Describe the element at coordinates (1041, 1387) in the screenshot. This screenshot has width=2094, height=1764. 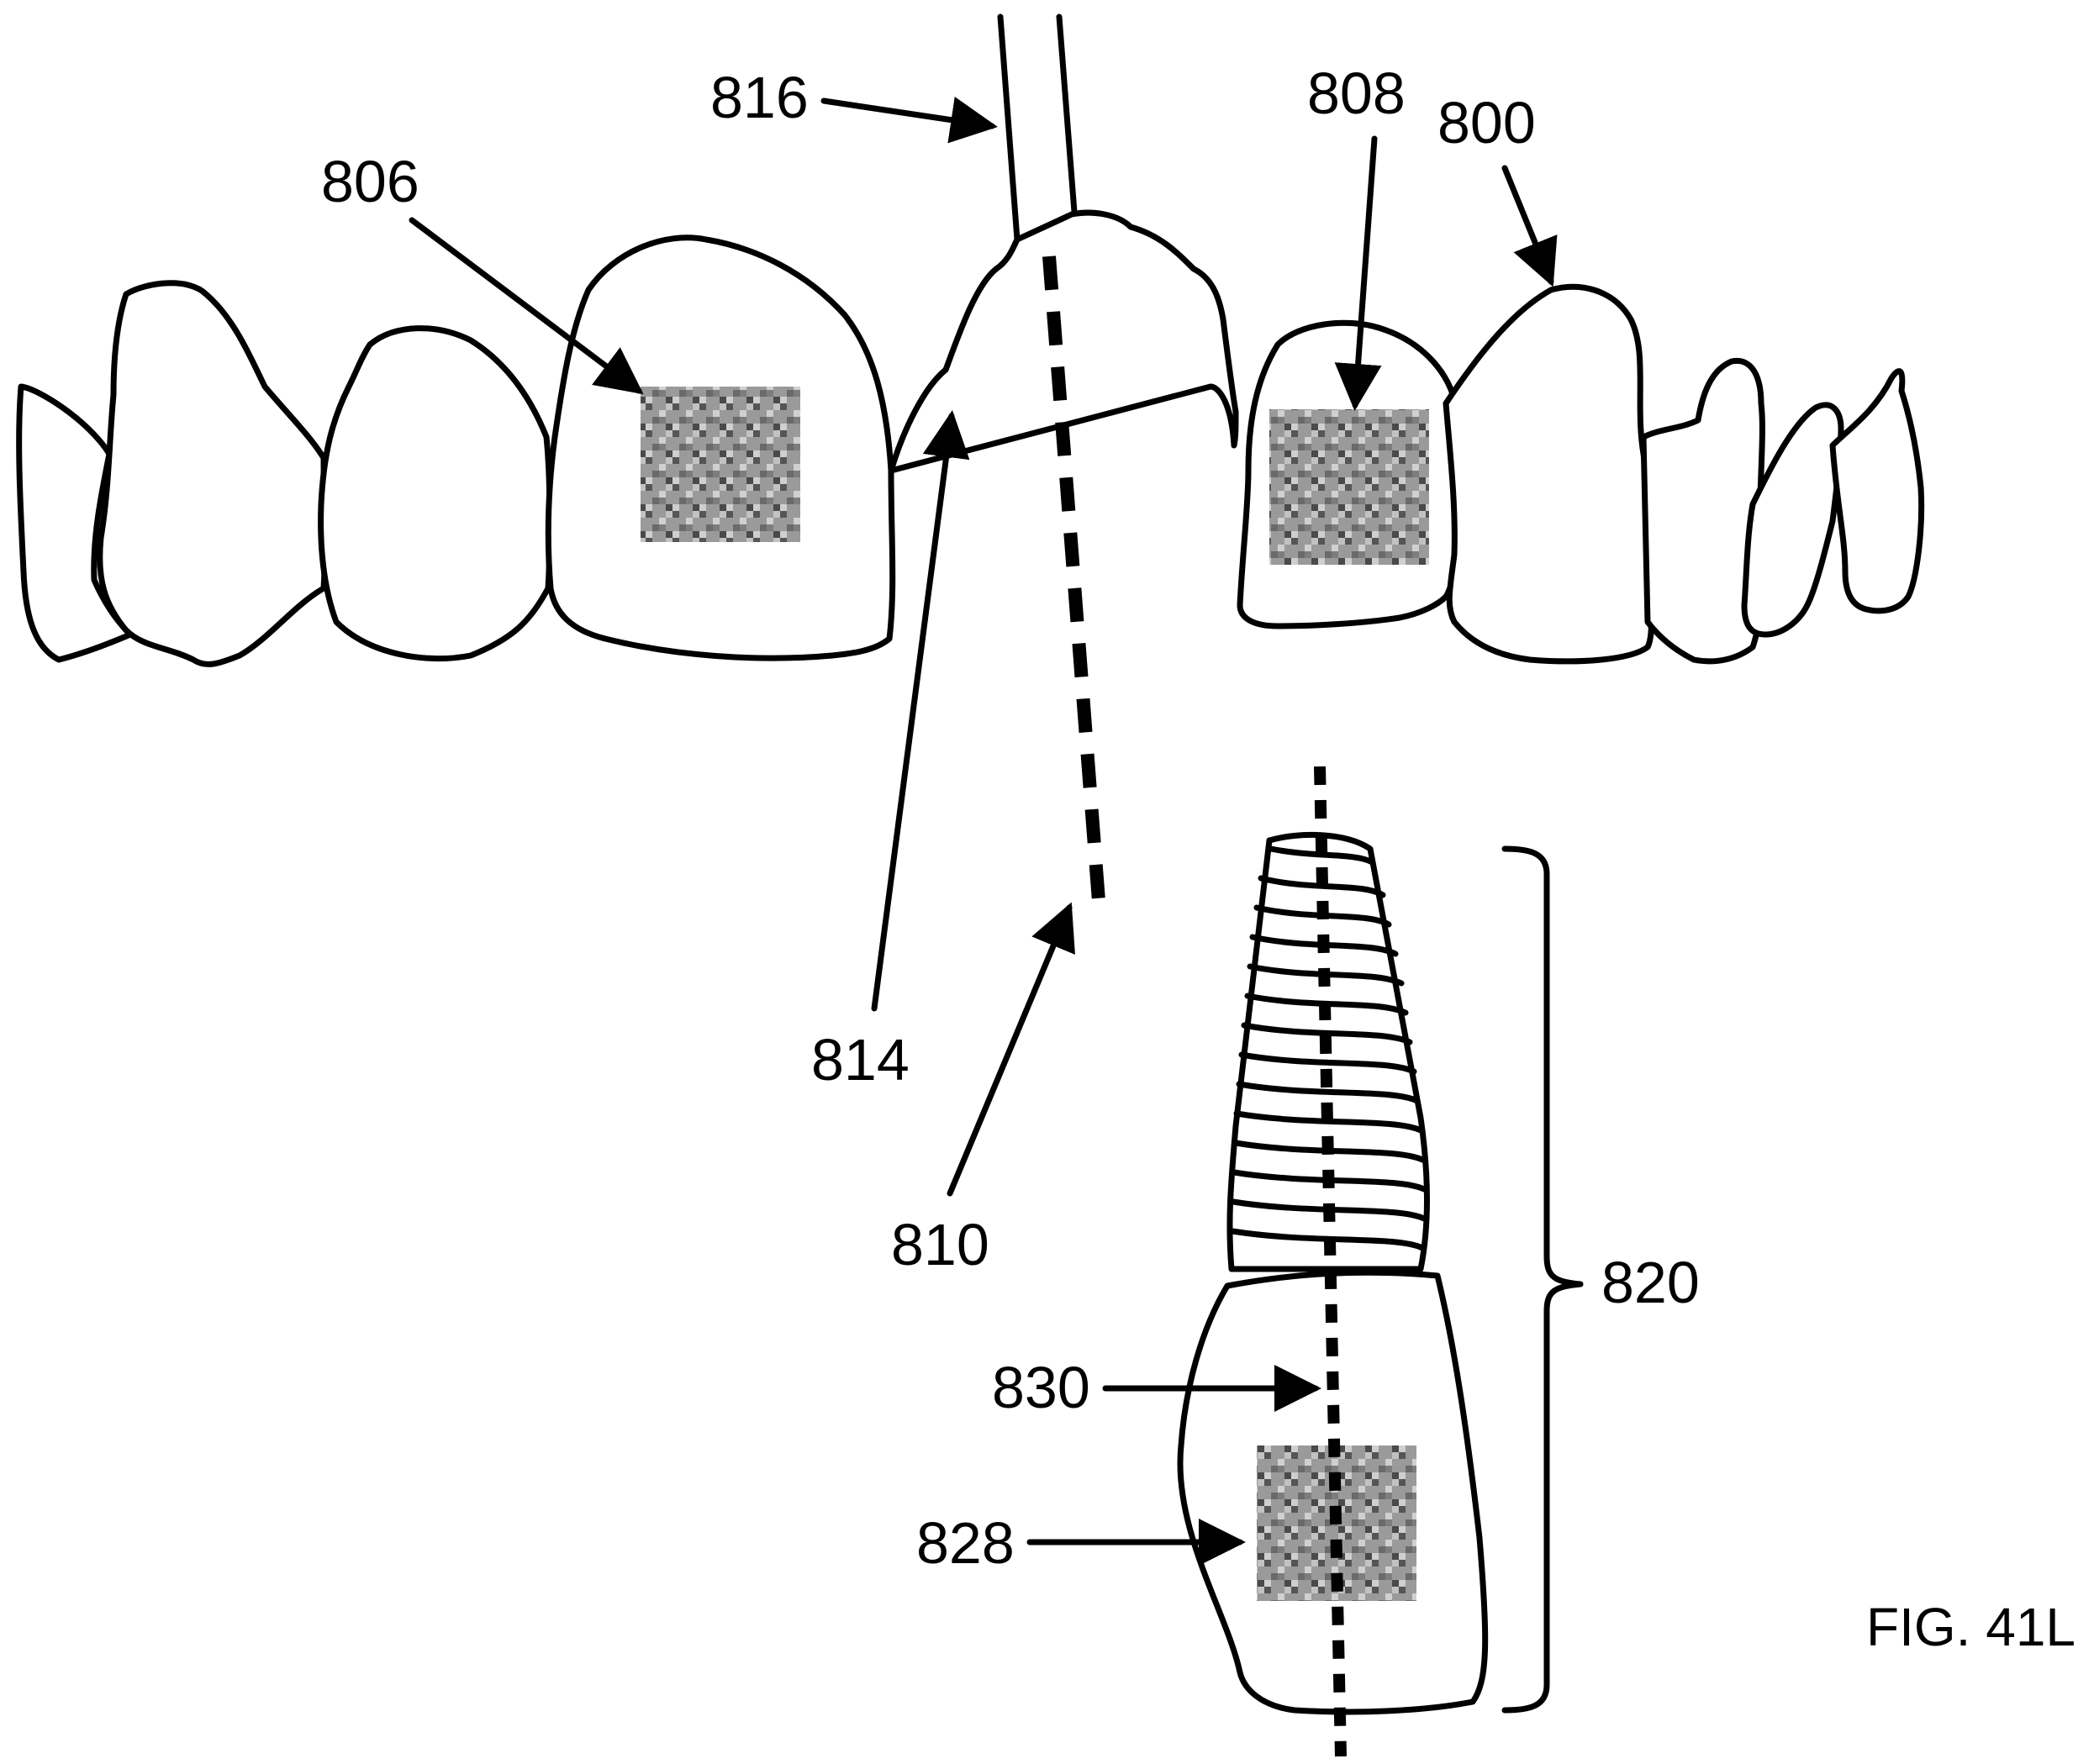
I see `label-830: 830` at that location.